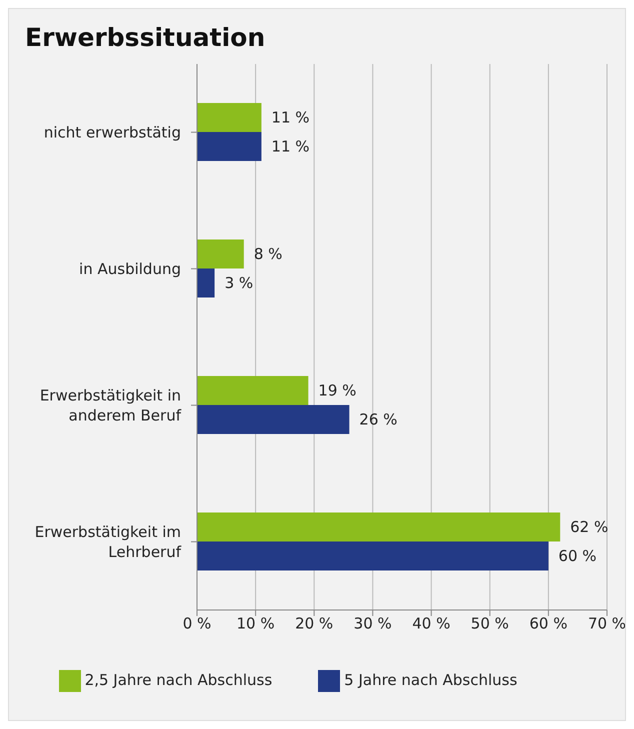  I want to click on x-tick-label: 30 %, so click(373, 623).